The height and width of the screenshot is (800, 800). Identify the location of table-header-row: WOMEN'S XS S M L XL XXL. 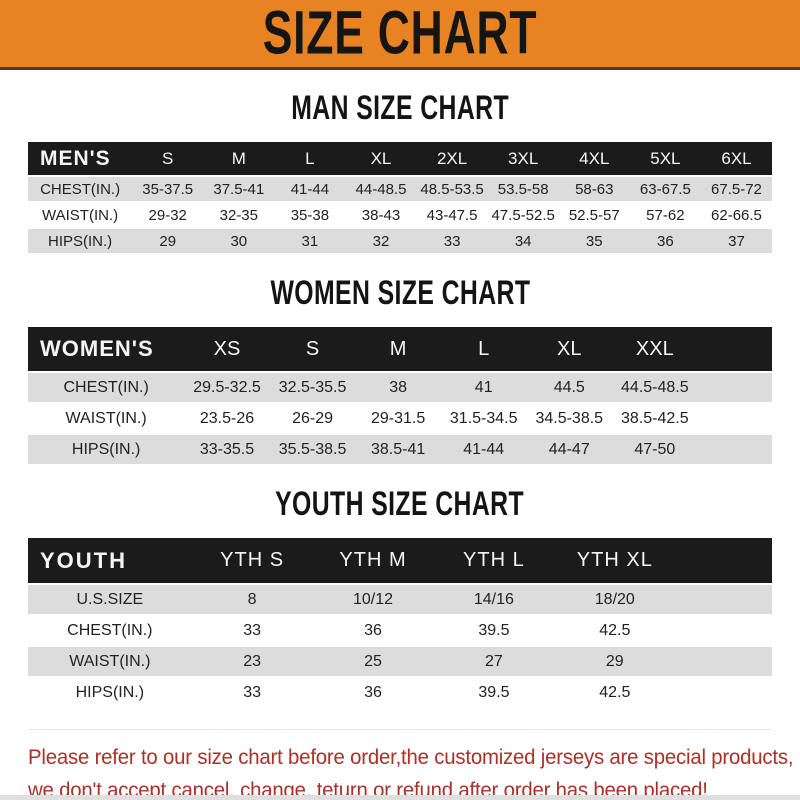
(400, 349).